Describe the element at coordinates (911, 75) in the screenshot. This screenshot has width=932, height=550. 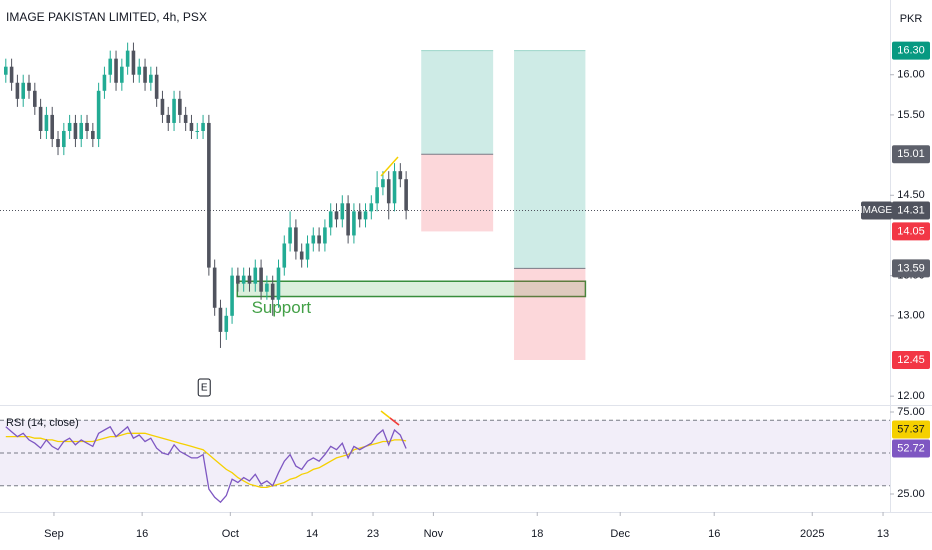
I see `y-tick-label: 16.00` at that location.